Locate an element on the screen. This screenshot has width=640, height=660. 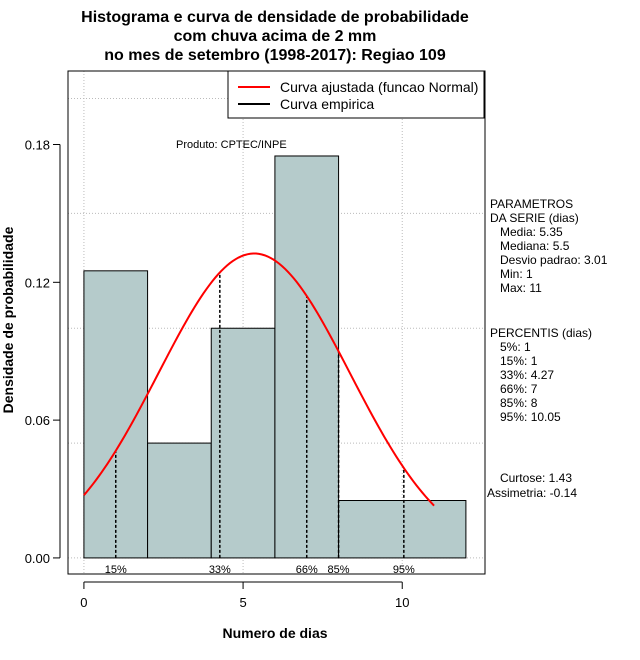
param-line-4: Desvio padrao: 3.01 is located at coordinates (549, 260).